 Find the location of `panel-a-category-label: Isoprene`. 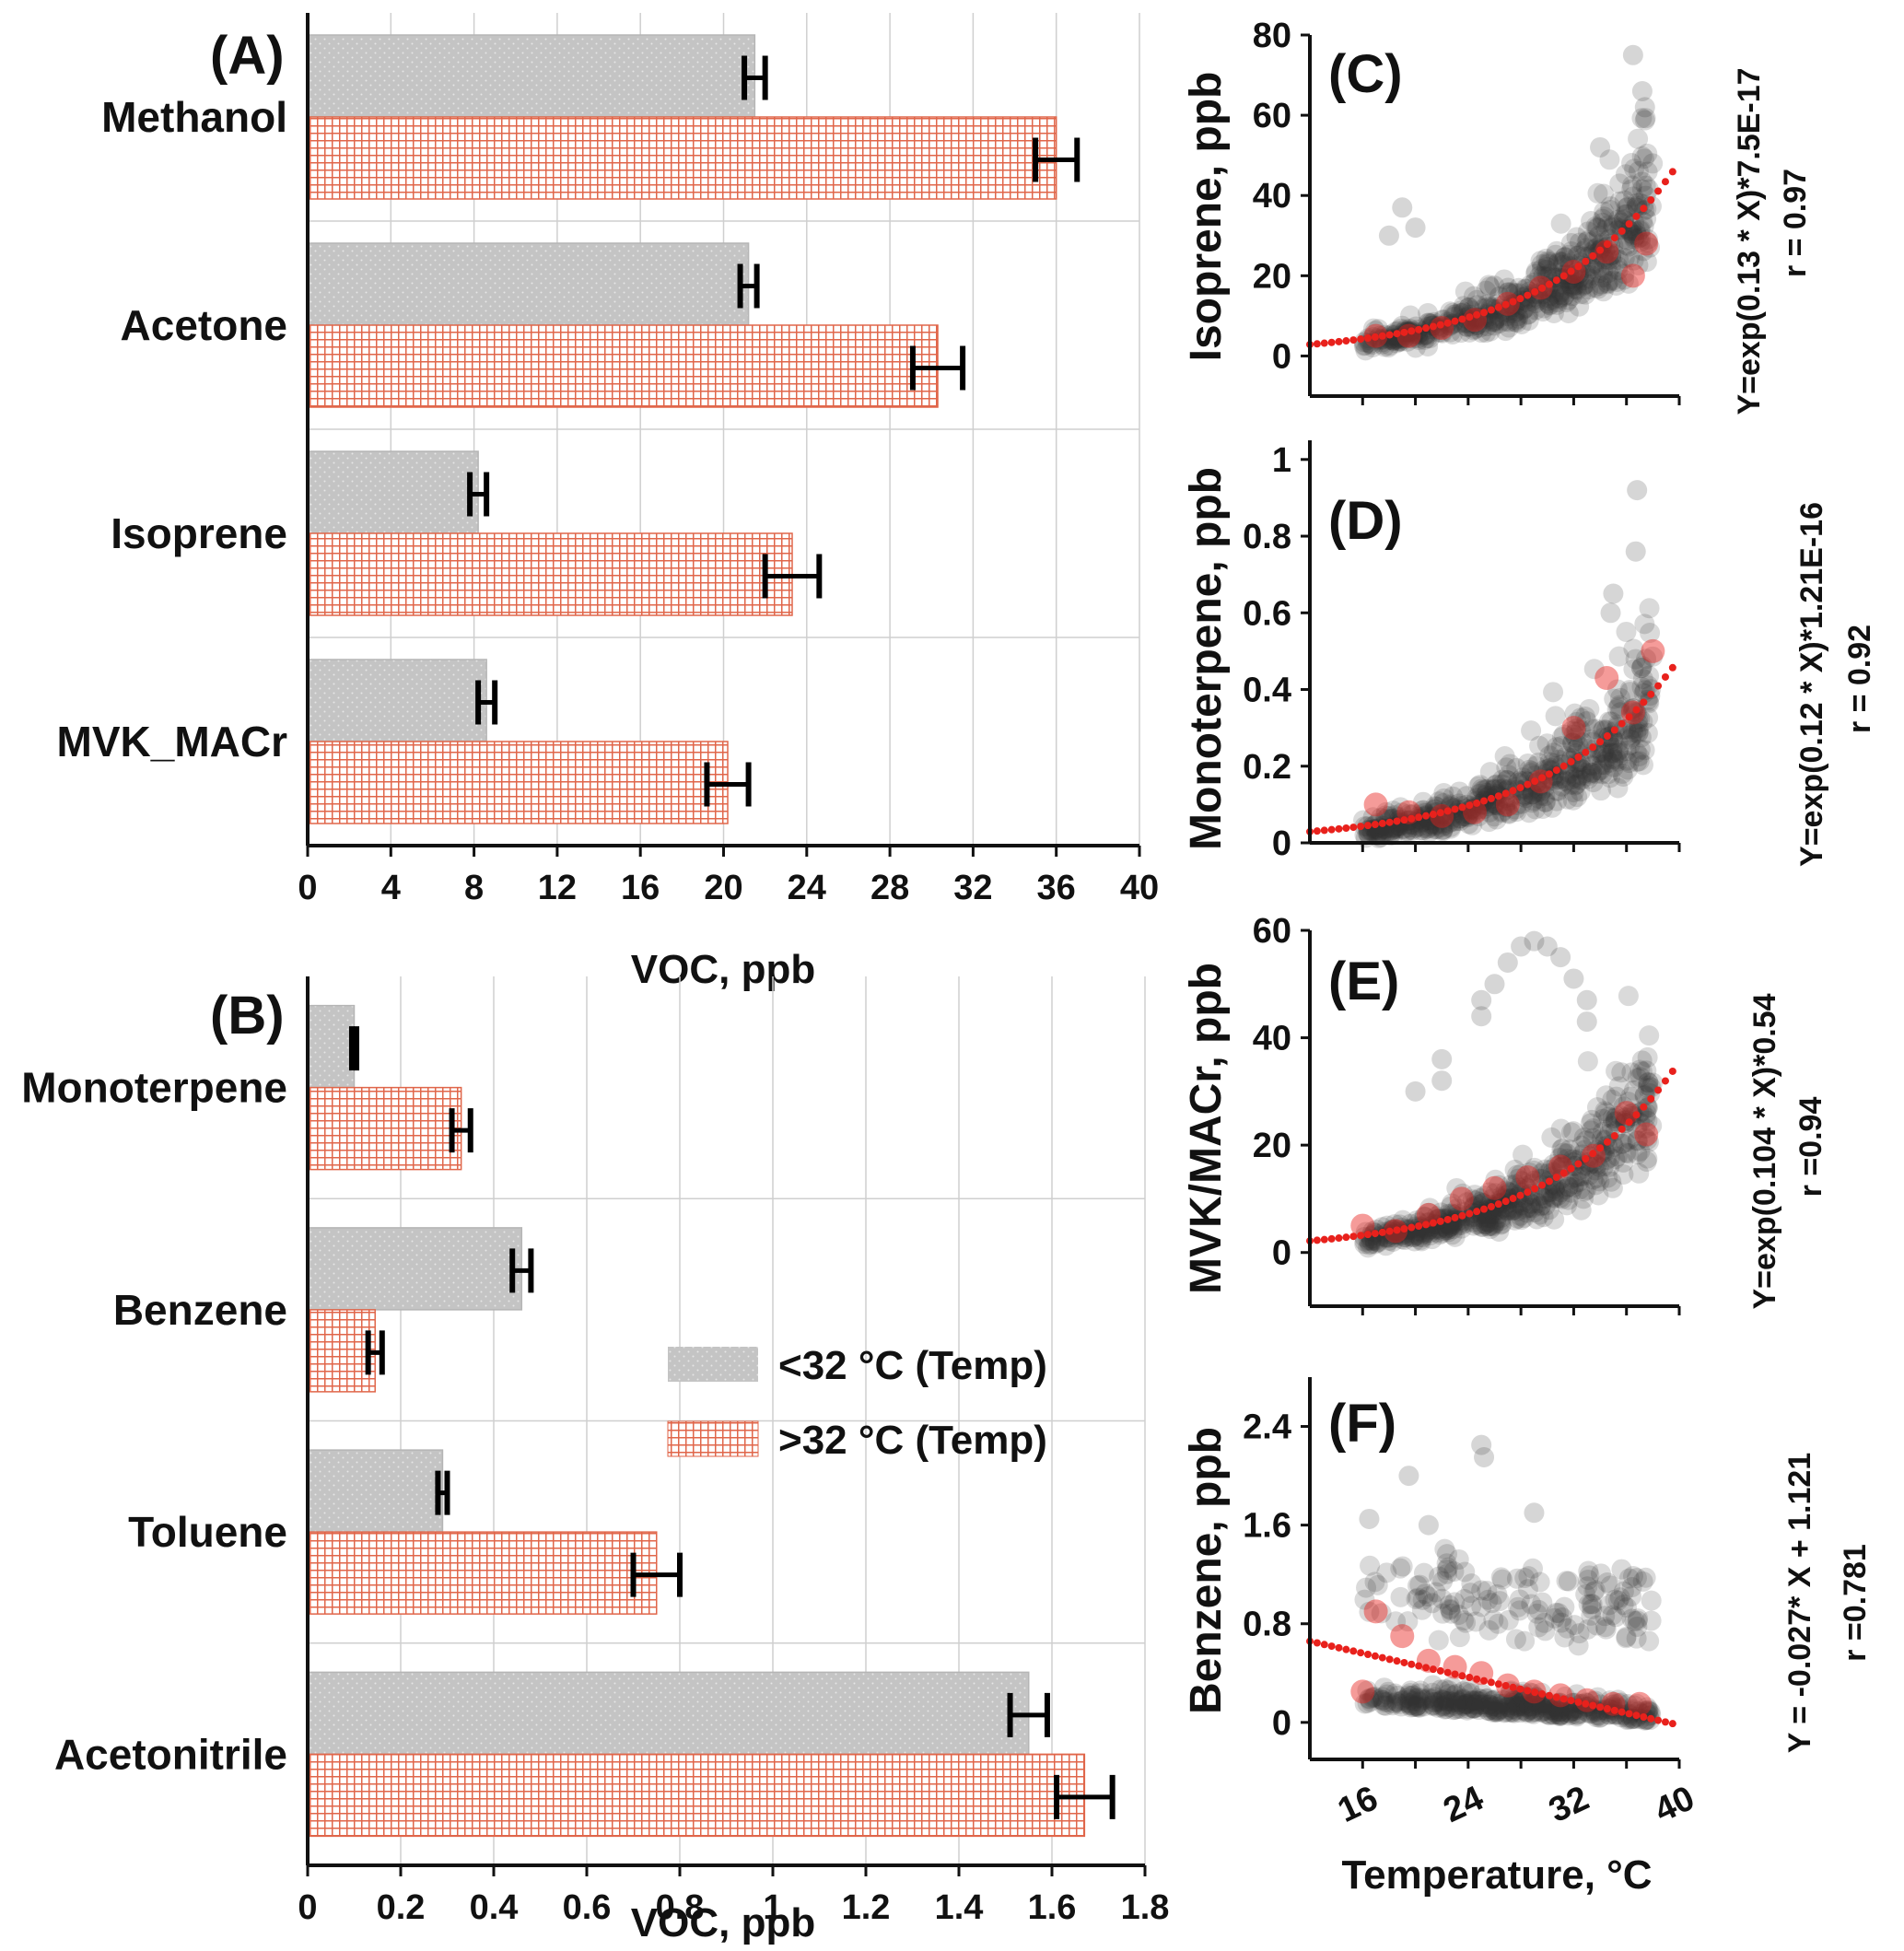

panel-a-category-label: Isoprene is located at coordinates (199, 533).